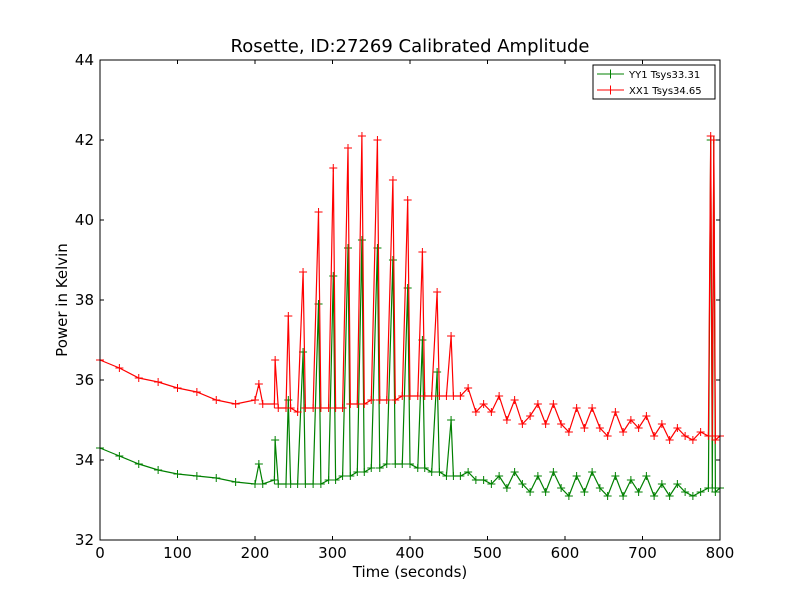  Describe the element at coordinates (565, 553) in the screenshot. I see `x-tick-label: 600` at that location.